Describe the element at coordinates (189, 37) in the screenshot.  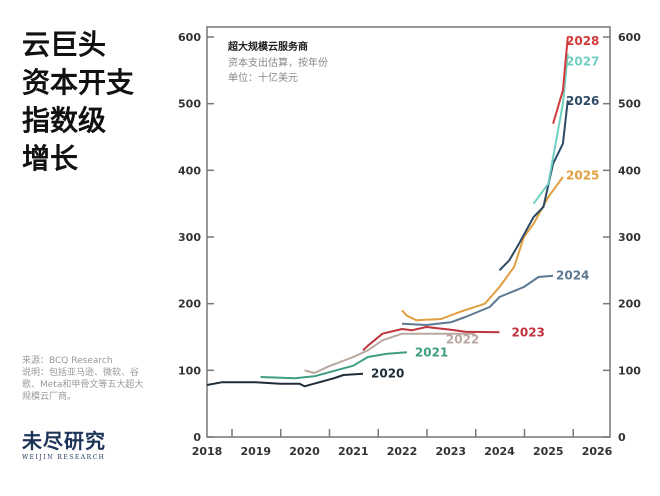
I see `y-tick-label-left: 600` at that location.